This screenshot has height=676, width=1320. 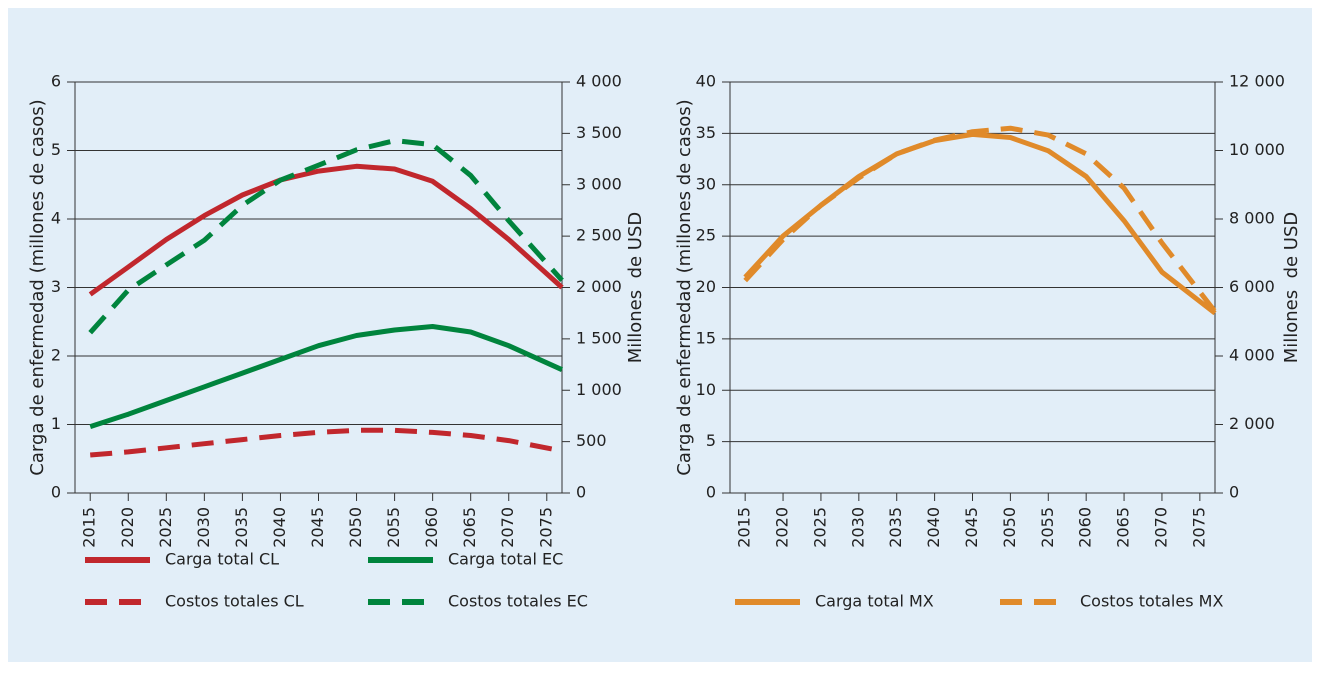 What do you see at coordinates (706, 132) in the screenshot?
I see `y-tick-label: 35` at bounding box center [706, 132].